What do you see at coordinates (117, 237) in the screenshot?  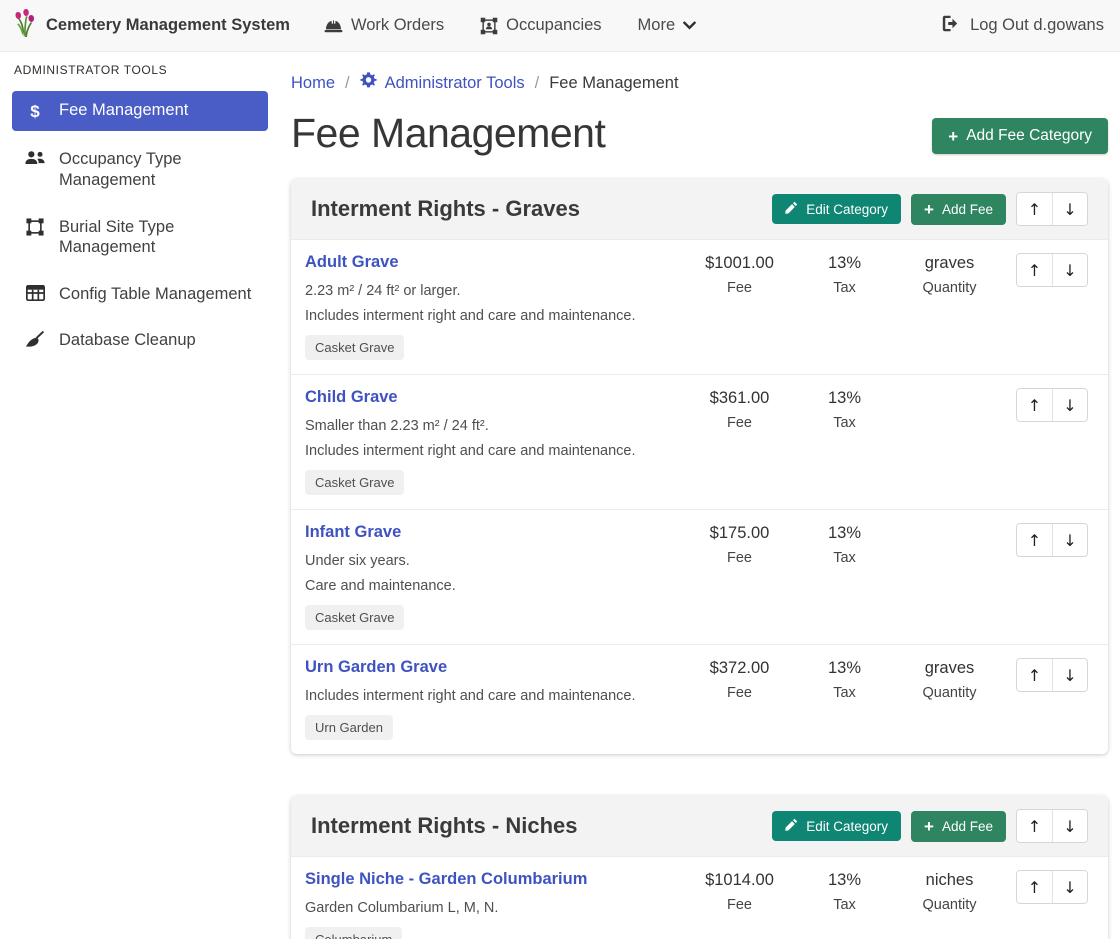 I see `sidebar-item-label: Burial Site Type Management` at bounding box center [117, 237].